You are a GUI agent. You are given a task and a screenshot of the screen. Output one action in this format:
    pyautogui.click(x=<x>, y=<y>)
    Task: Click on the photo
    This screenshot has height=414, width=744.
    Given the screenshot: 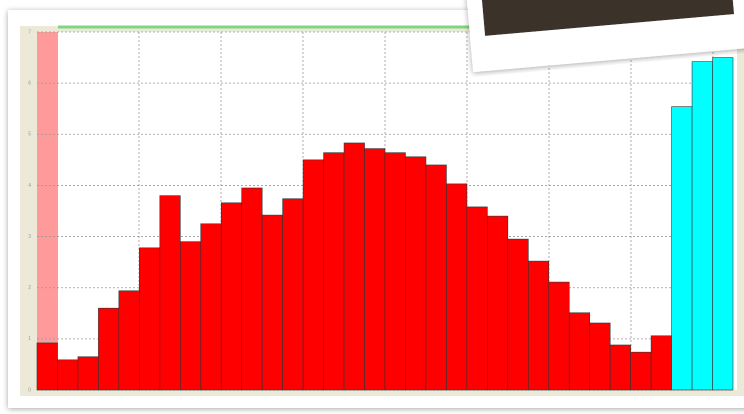 What is the action you would take?
    pyautogui.click(x=604, y=36)
    